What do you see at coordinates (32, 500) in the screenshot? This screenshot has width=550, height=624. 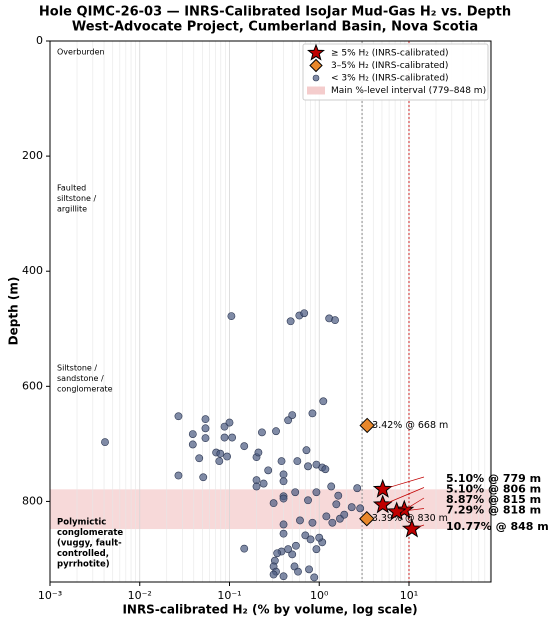 I see `y-tick-label: 800` at bounding box center [32, 500].